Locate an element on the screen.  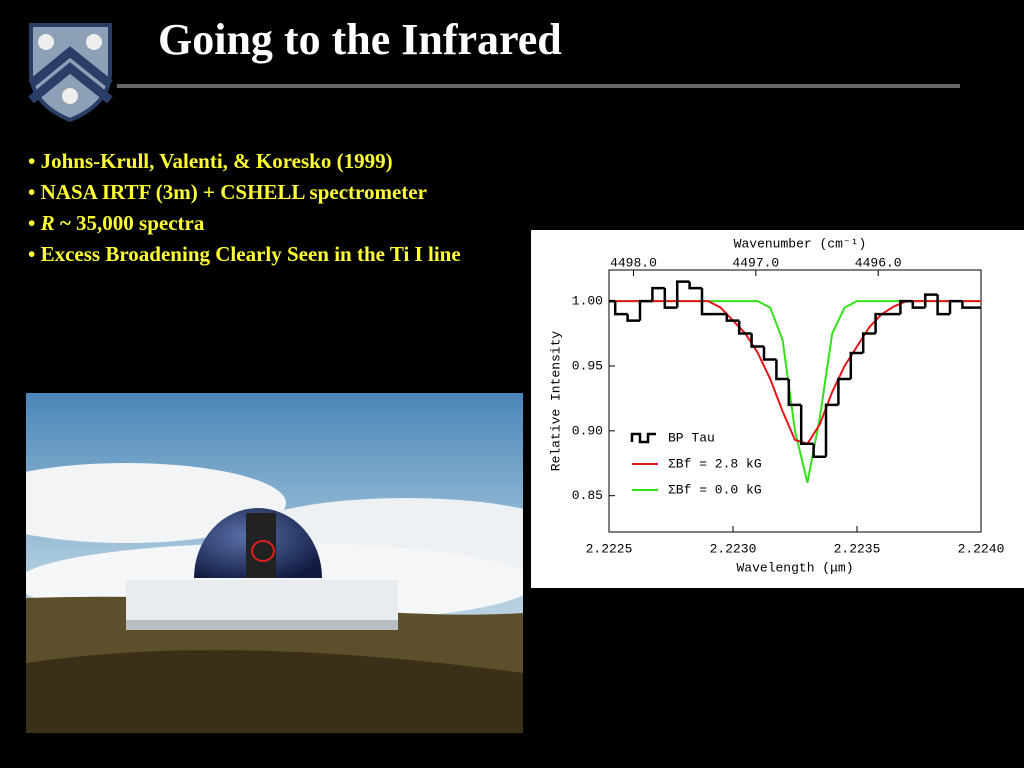
x2-tick-label: 4497.0 is located at coordinates (755, 262).